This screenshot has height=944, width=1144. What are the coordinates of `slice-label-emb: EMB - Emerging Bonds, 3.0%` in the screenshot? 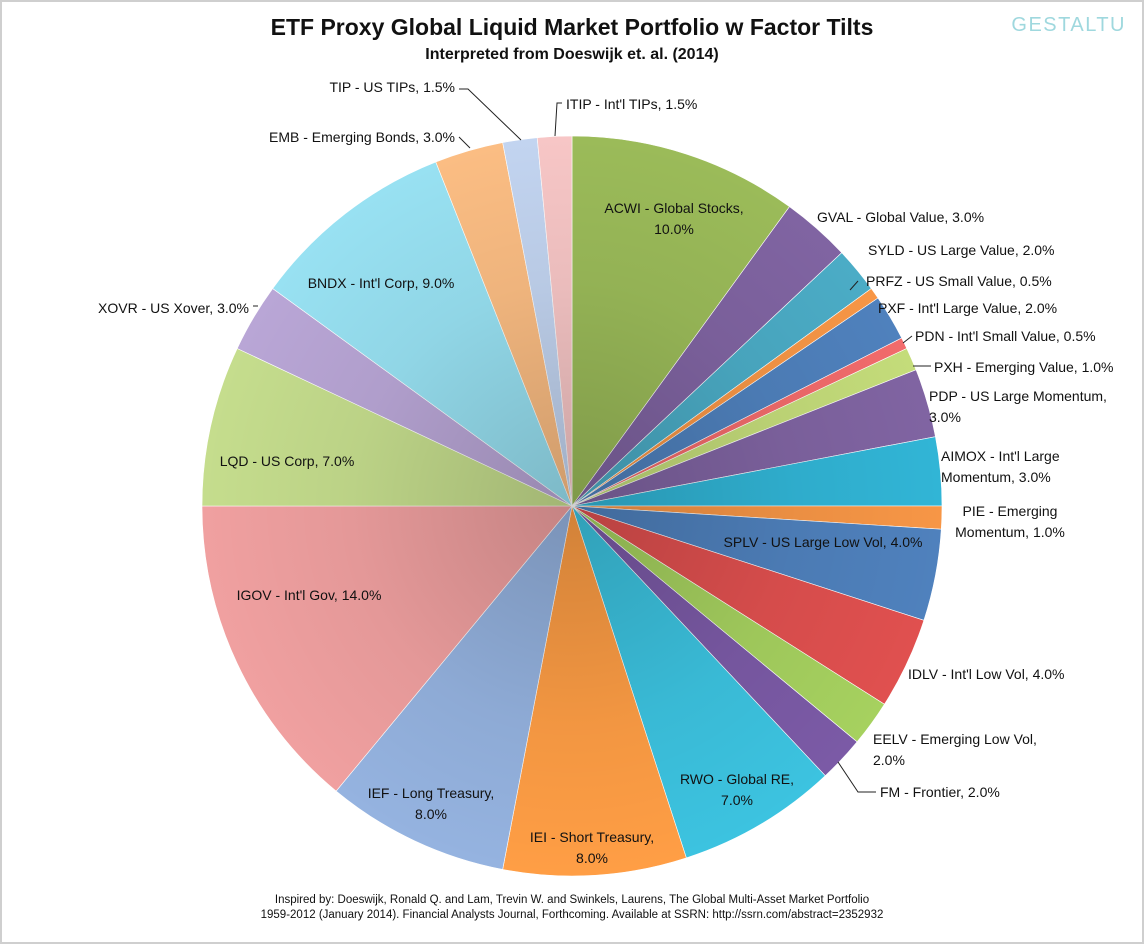 It's located at (362, 137).